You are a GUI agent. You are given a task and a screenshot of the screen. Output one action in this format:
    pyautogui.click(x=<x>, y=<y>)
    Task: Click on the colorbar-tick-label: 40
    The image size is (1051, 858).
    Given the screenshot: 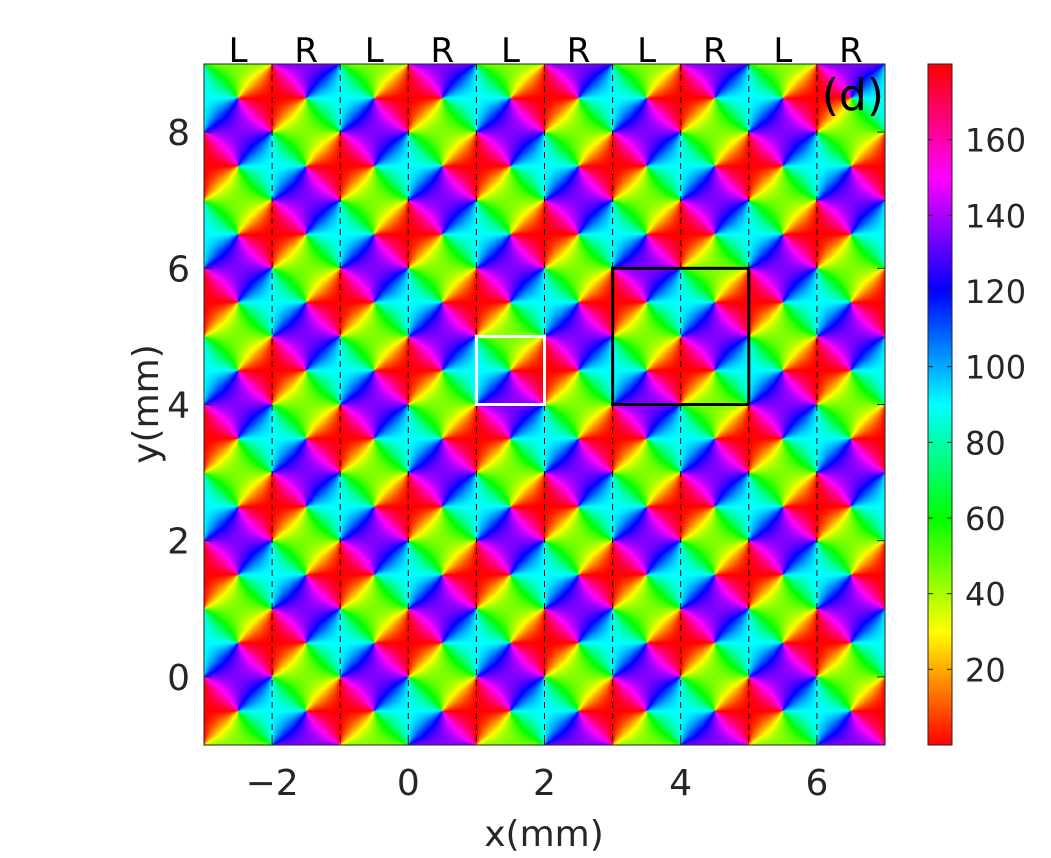 What is the action you would take?
    pyautogui.click(x=985, y=595)
    